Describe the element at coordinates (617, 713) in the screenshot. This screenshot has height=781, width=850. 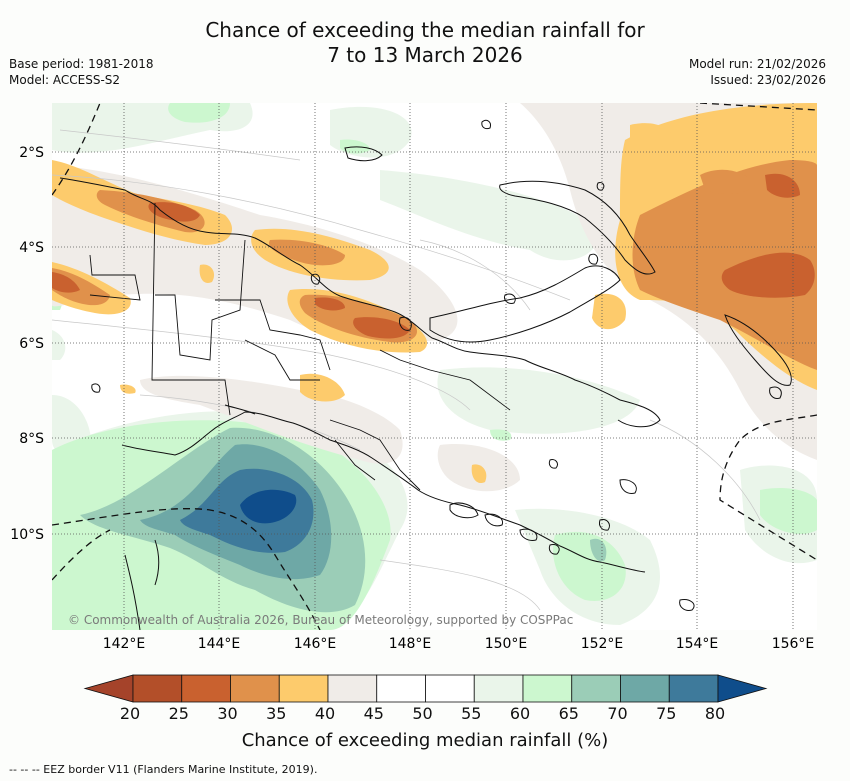
I see `colorbar-tick-label: 70` at that location.